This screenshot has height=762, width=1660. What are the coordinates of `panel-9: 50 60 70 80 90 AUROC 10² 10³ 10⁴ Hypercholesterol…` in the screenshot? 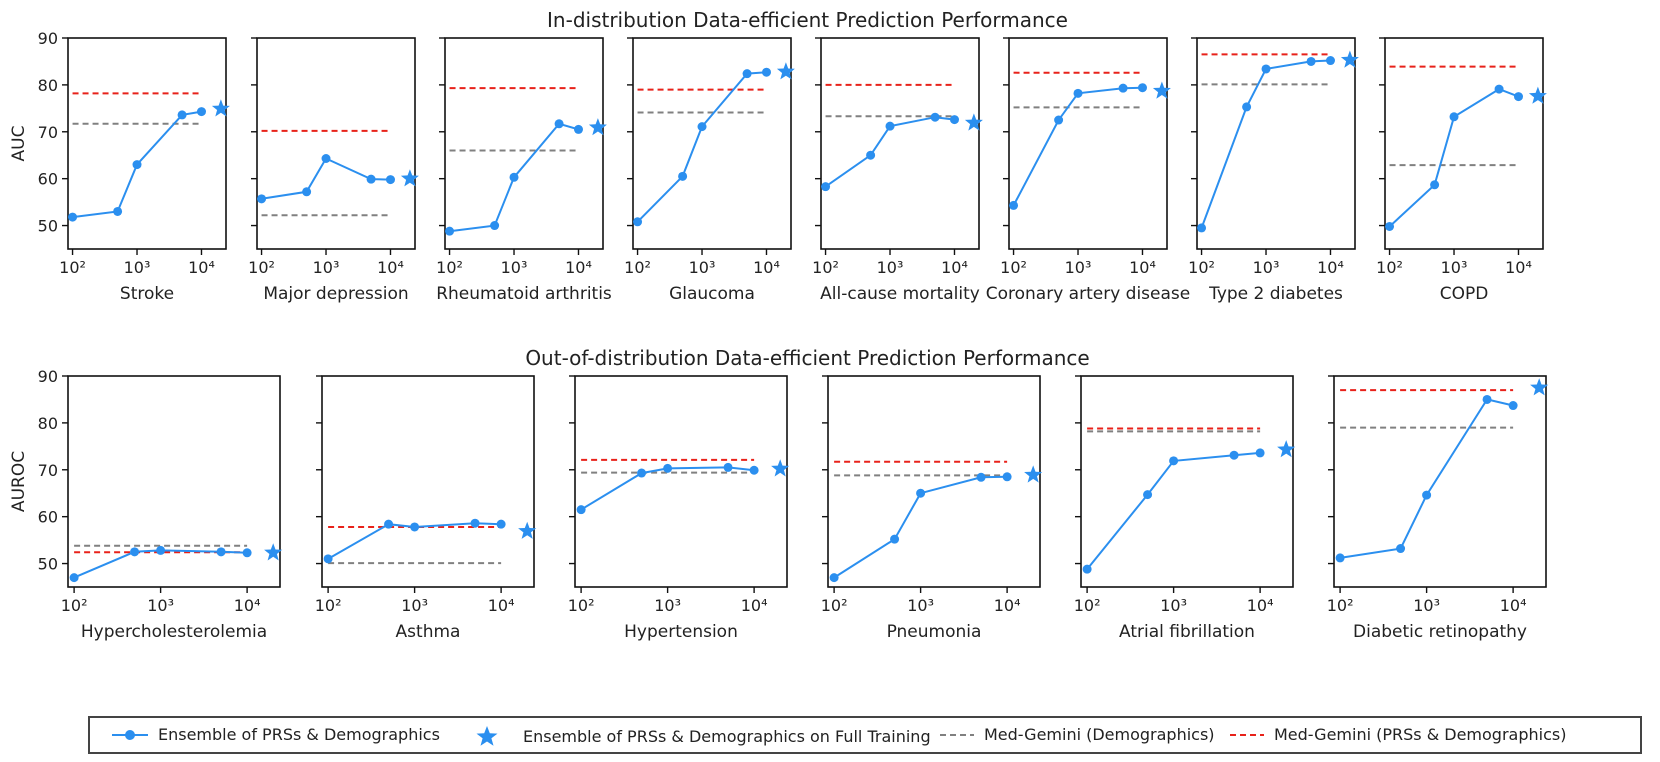 It's located at (146, 504).